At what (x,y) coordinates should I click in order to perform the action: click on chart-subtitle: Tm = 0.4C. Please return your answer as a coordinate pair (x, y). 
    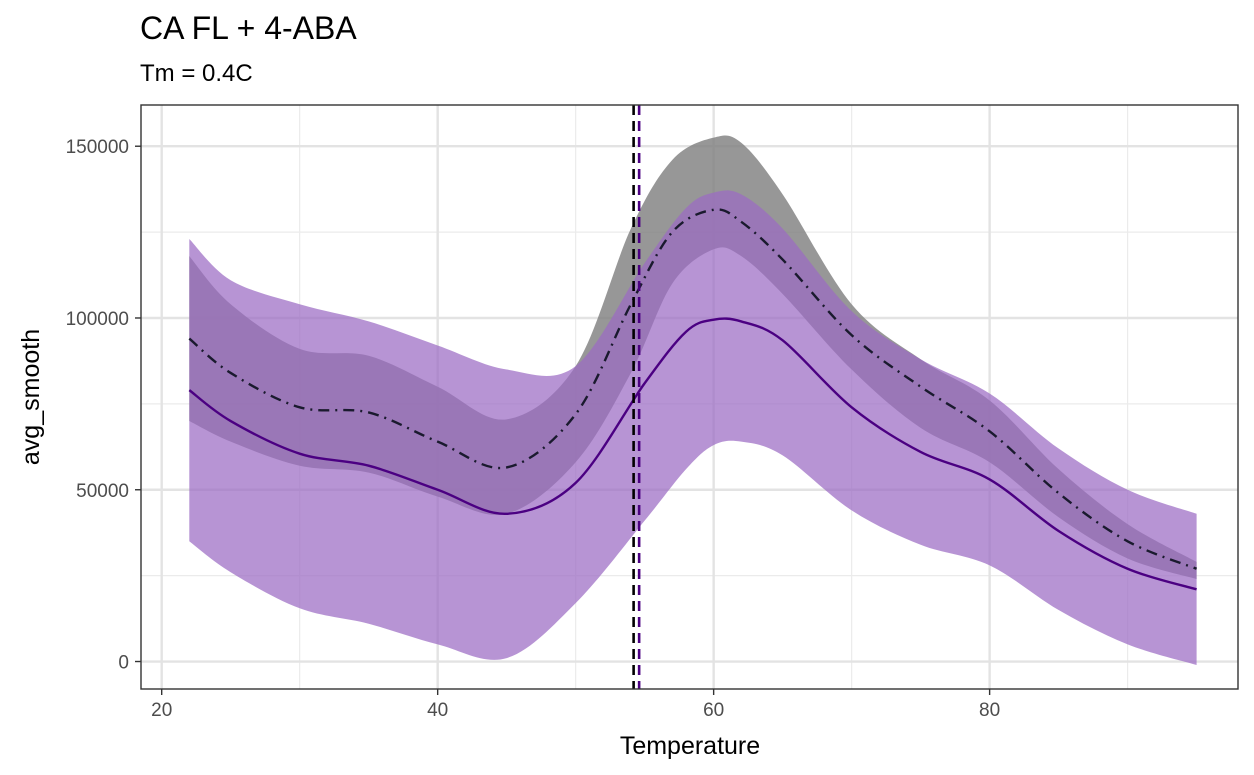
    Looking at the image, I should click on (196, 73).